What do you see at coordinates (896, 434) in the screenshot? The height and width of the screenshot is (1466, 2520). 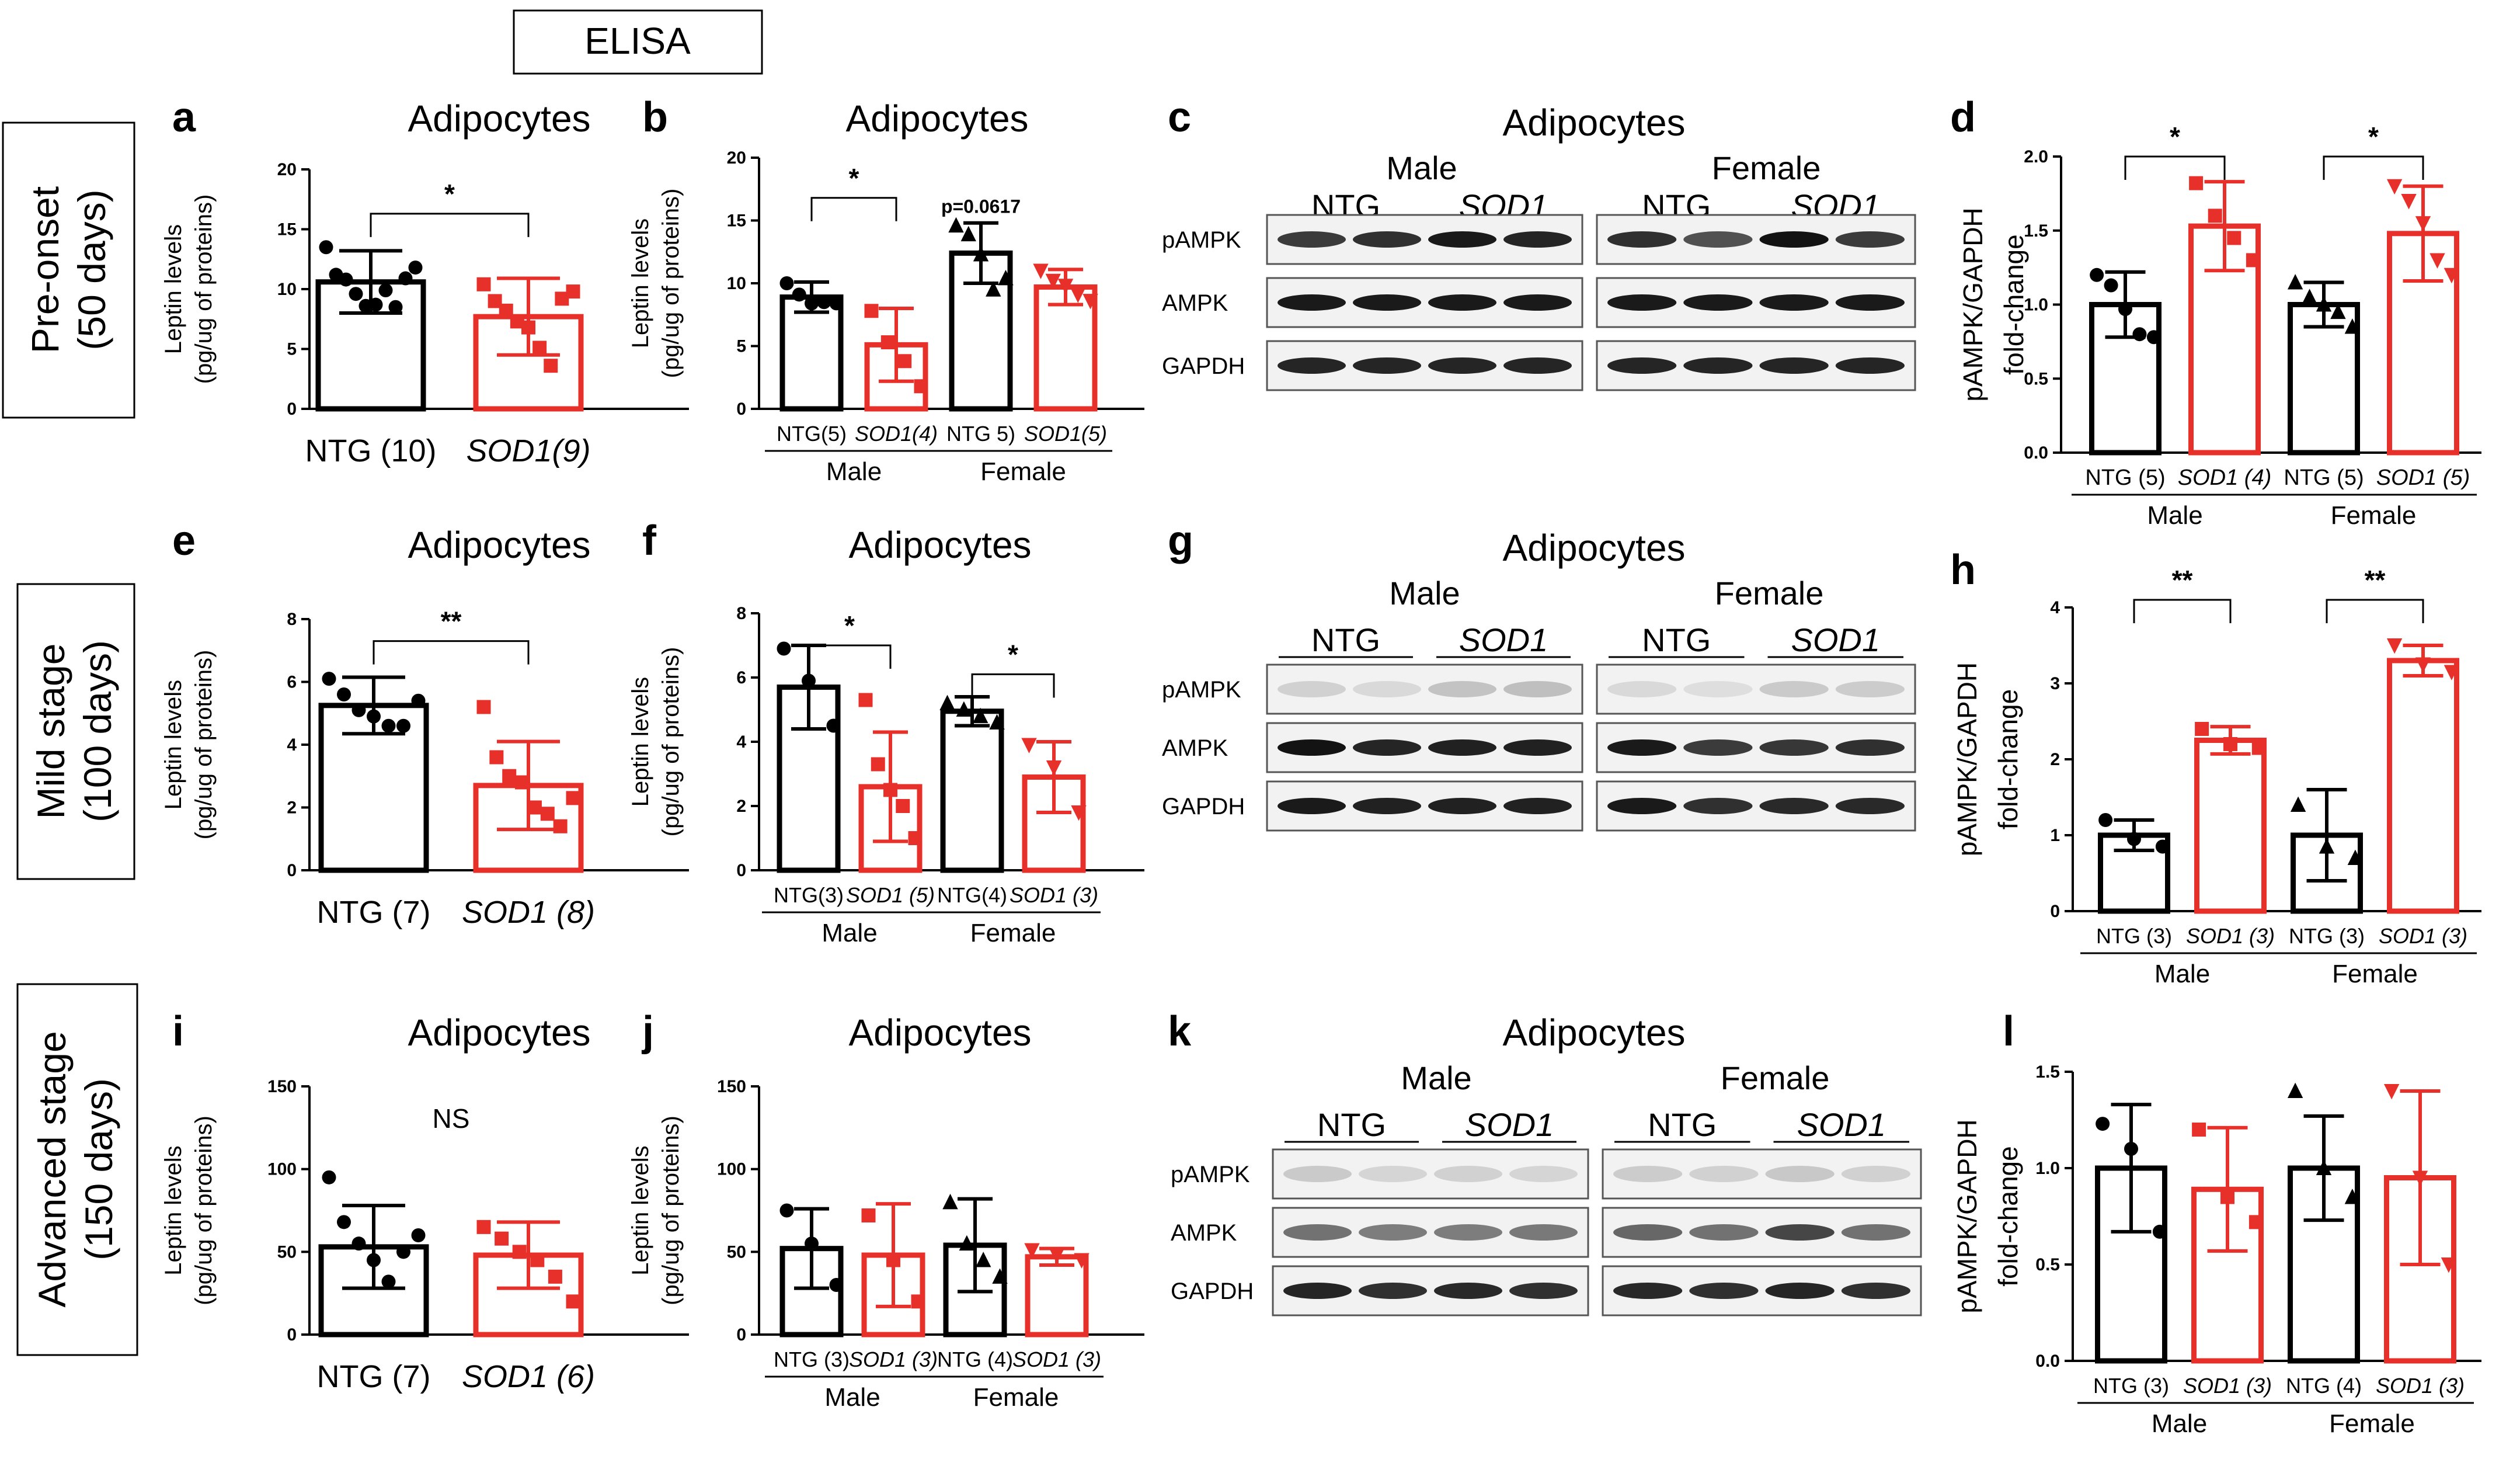 I see `x-tick-label: SOD1(4)` at bounding box center [896, 434].